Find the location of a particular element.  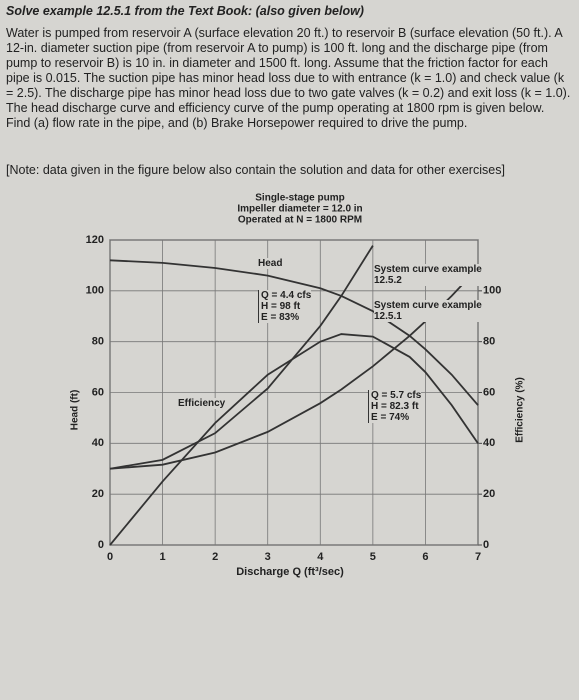

operating-point-label: H = 98 ft is located at coordinates (279, 306).